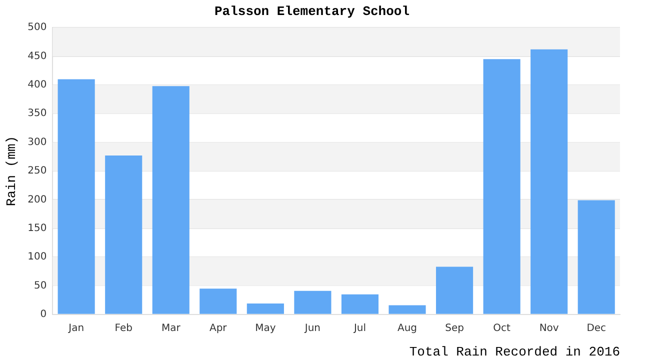 The image size is (650, 360). What do you see at coordinates (37, 257) in the screenshot?
I see `y-tick-label: 100` at bounding box center [37, 257].